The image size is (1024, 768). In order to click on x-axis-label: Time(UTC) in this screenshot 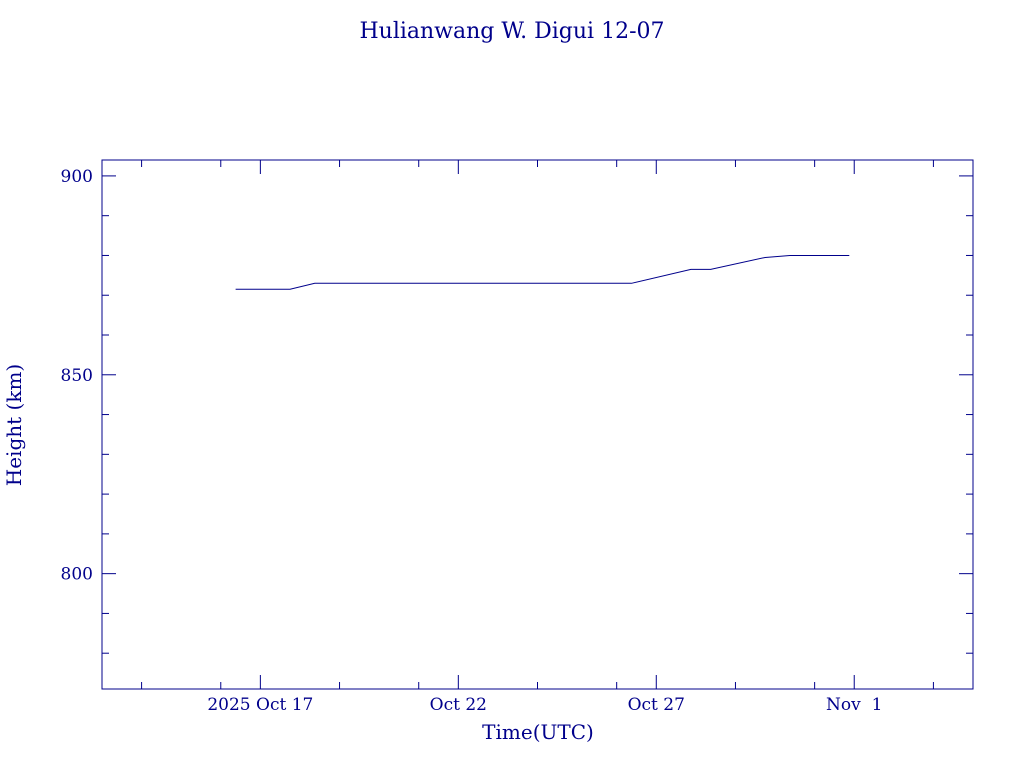, I will do `click(538, 732)`.